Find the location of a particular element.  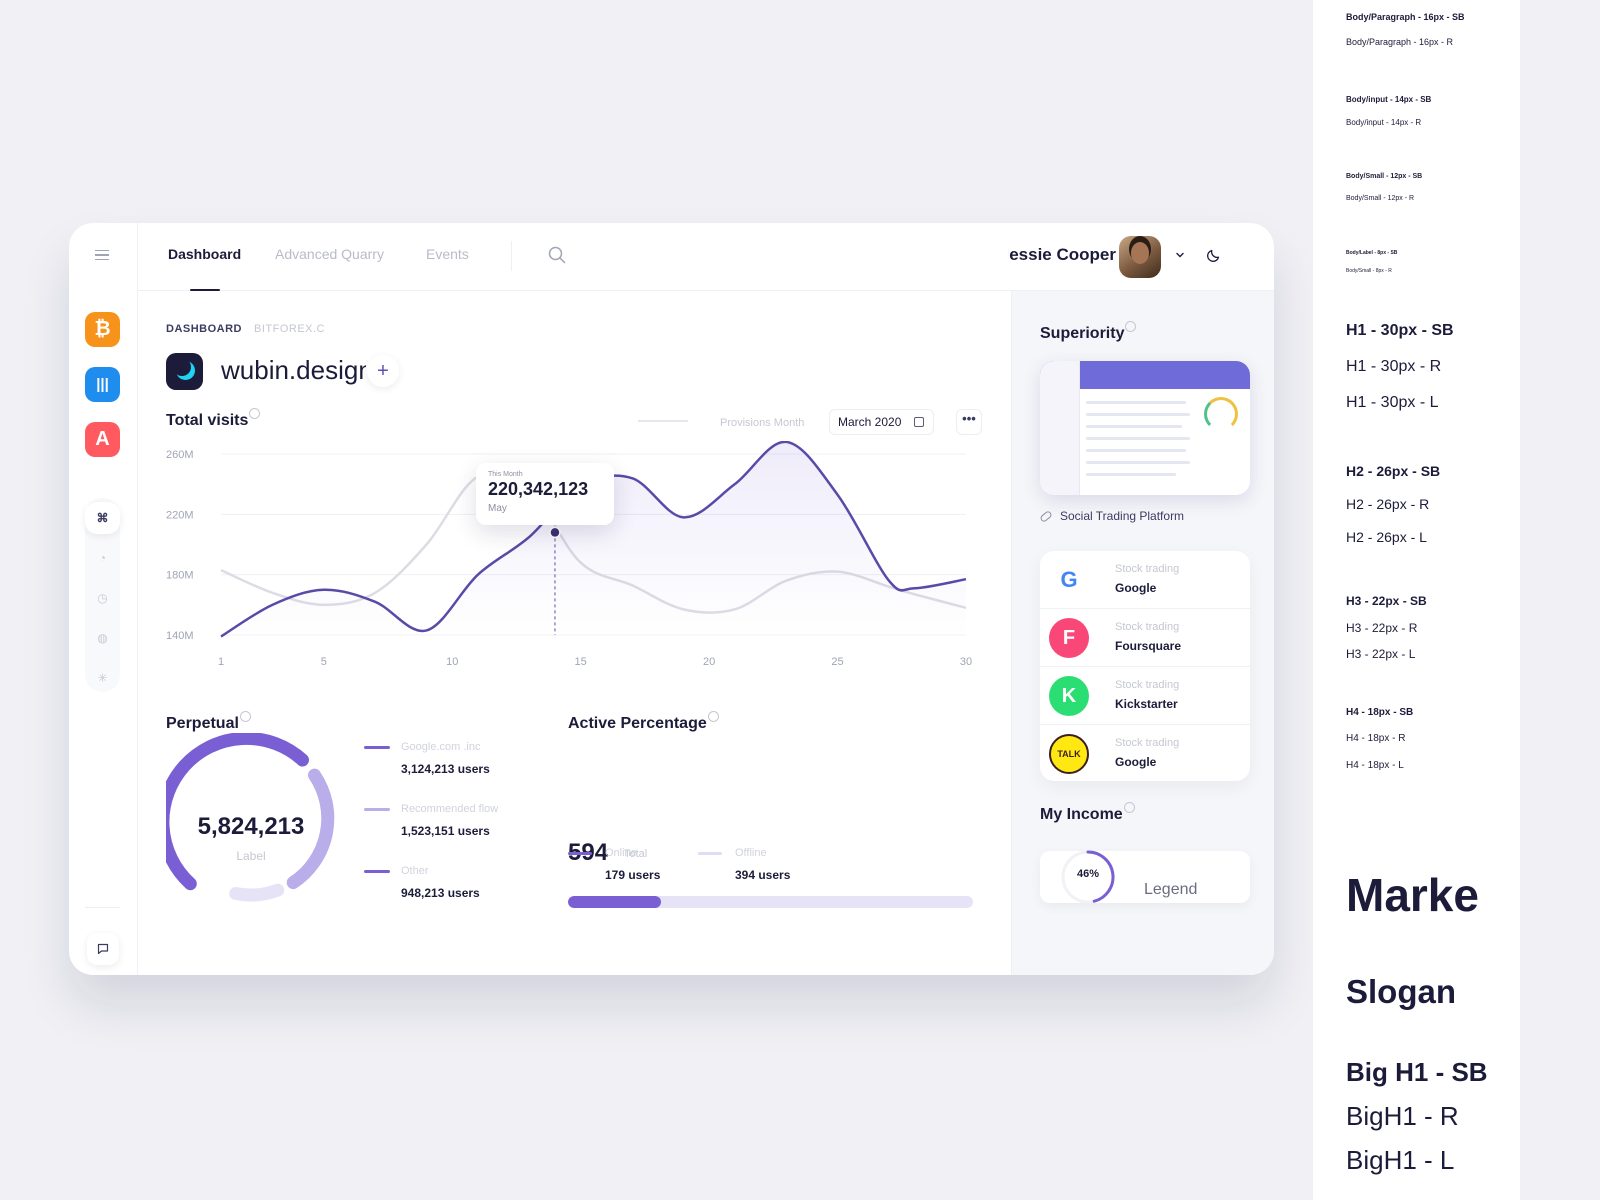

type-specimen: H2 - 26px - SB is located at coordinates (1393, 471).